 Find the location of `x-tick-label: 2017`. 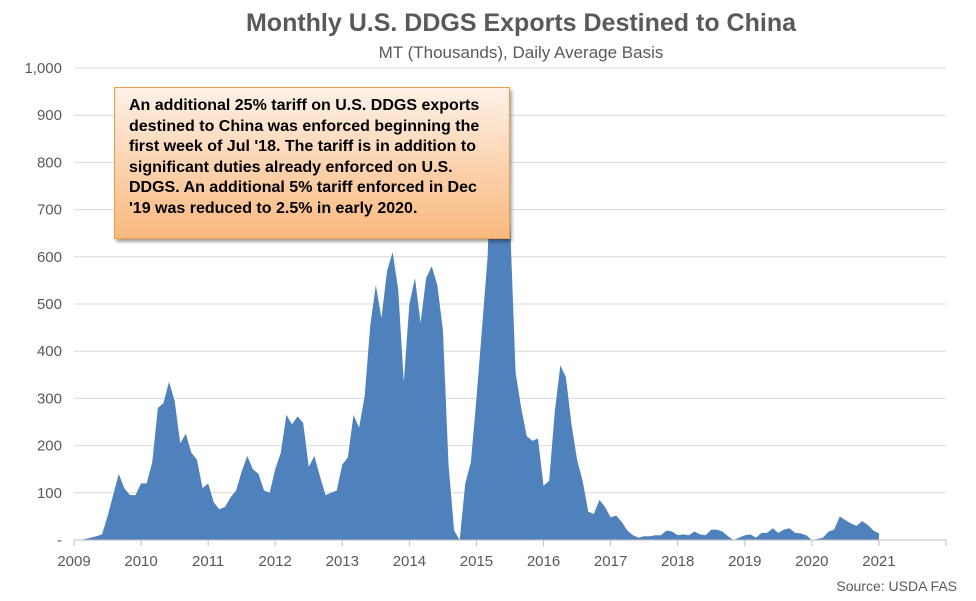

x-tick-label: 2017 is located at coordinates (610, 561).